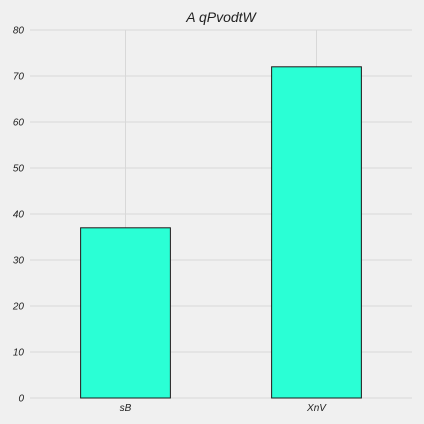  Describe the element at coordinates (316, 408) in the screenshot. I see `x-tick-label: XnV` at that location.